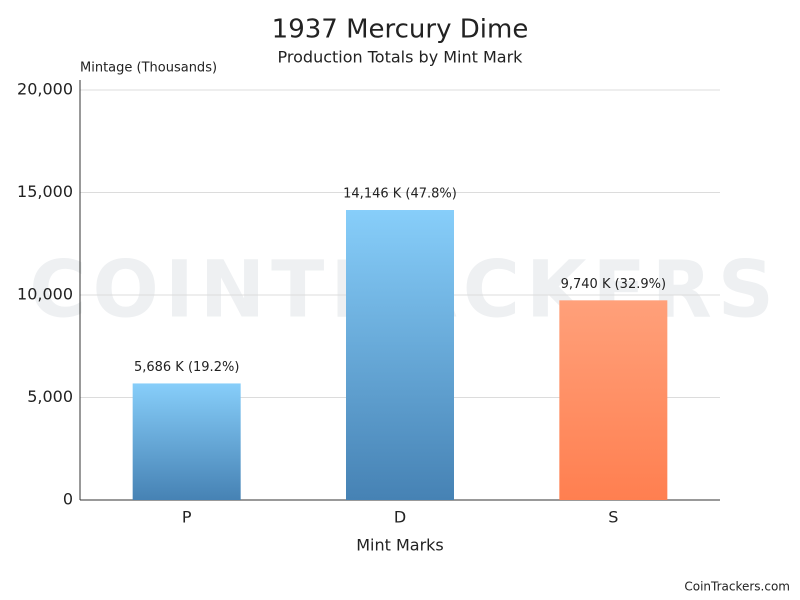 The image size is (800, 600). I want to click on data-label: 14,146 K (47.8%), so click(400, 194).